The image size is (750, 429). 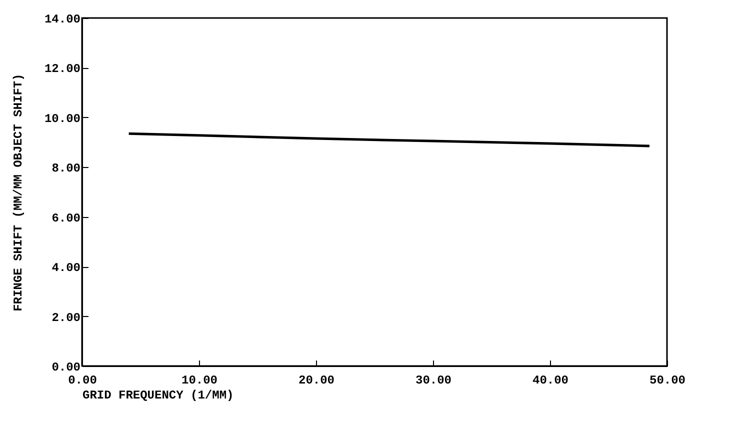 What do you see at coordinates (158, 395) in the screenshot?
I see `x-axis-title: GRID FREQUENCY (1/MM)` at bounding box center [158, 395].